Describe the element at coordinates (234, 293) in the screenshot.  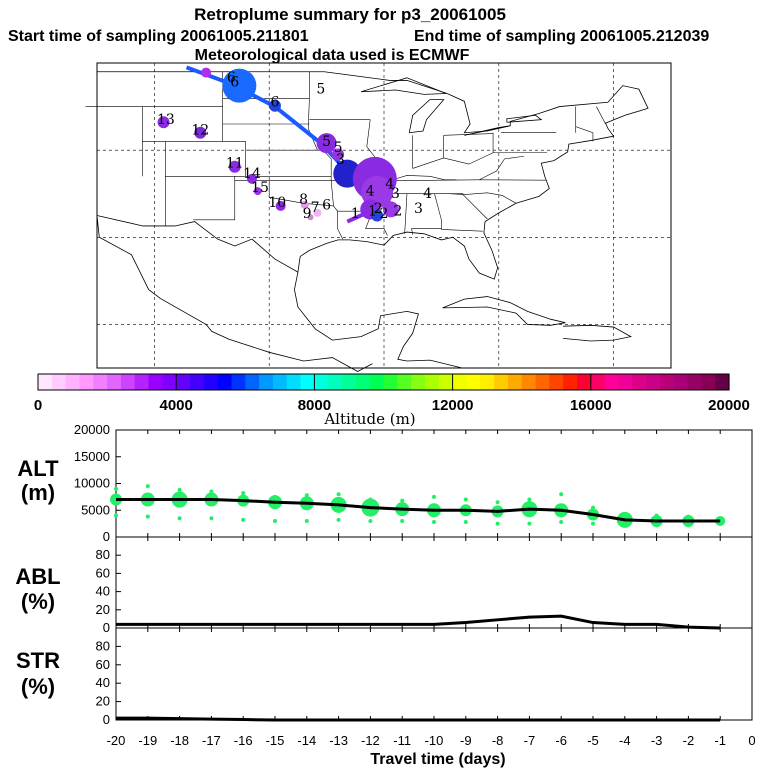
I see `mexico-pacific-coast` at that location.